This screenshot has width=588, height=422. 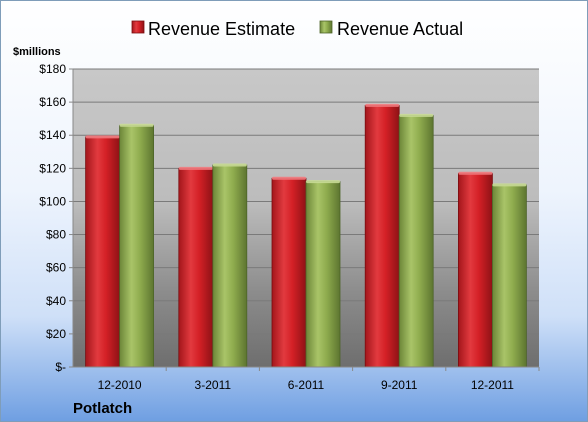 I want to click on legend-swatch-revenue-actual, so click(x=326, y=27).